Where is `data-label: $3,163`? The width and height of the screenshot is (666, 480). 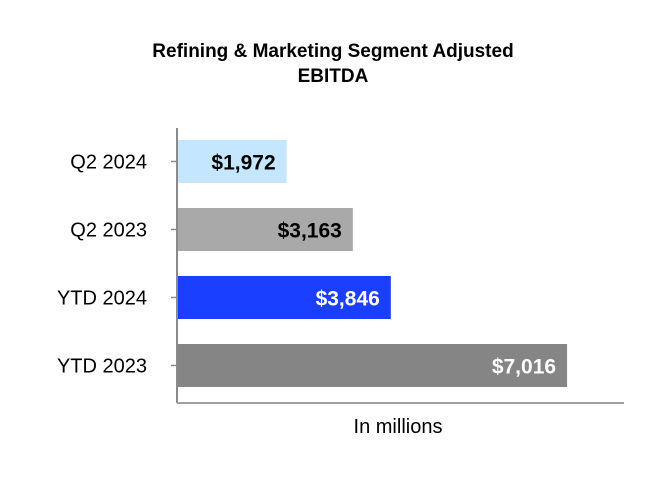 data-label: $3,163 is located at coordinates (310, 231).